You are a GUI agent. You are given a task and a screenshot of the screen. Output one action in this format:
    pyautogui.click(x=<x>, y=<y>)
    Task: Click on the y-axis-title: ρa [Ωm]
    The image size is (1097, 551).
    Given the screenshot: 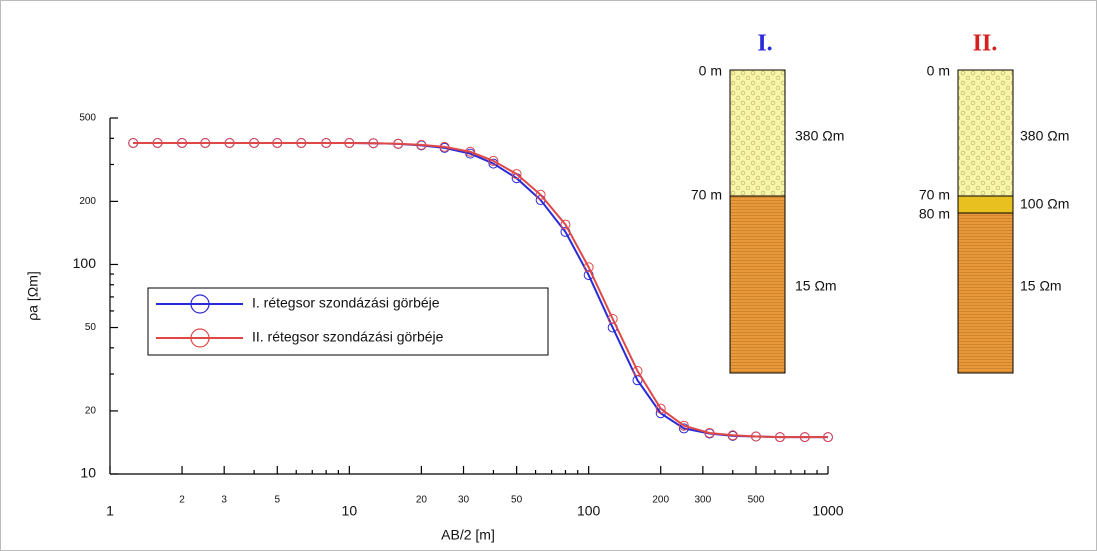 What is the action you would take?
    pyautogui.click(x=33, y=296)
    